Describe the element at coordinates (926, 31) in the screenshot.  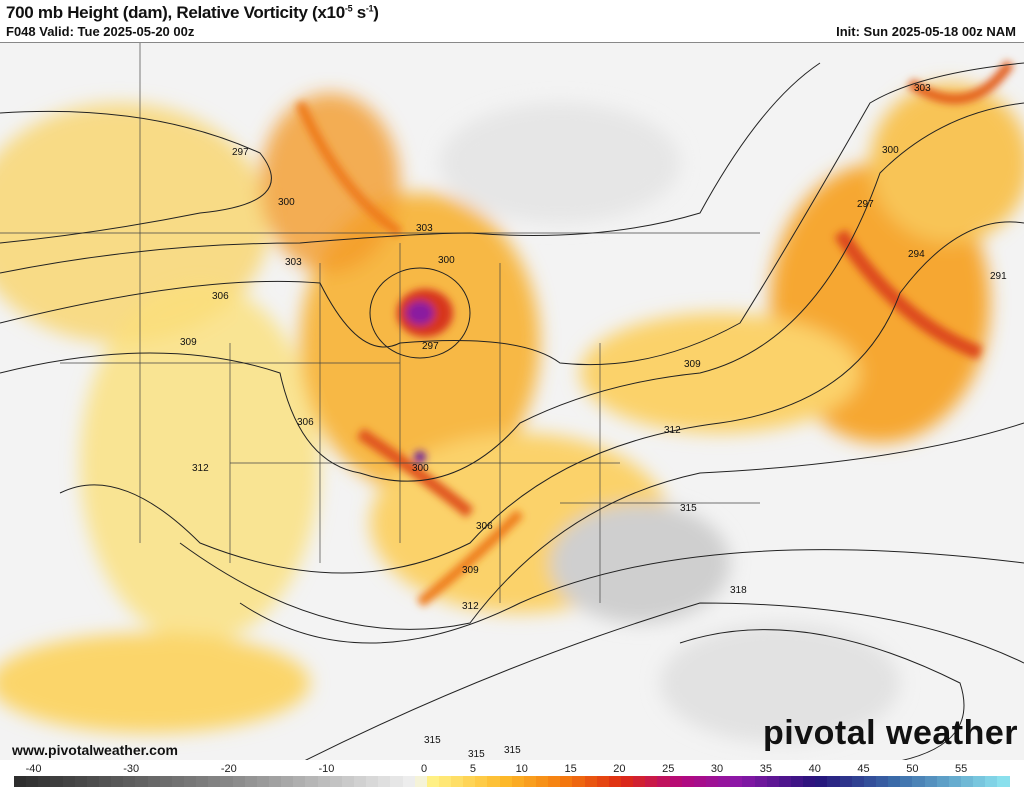
I see `init-time: Init: Sun 2025-05-18 00z NAM` at that location.